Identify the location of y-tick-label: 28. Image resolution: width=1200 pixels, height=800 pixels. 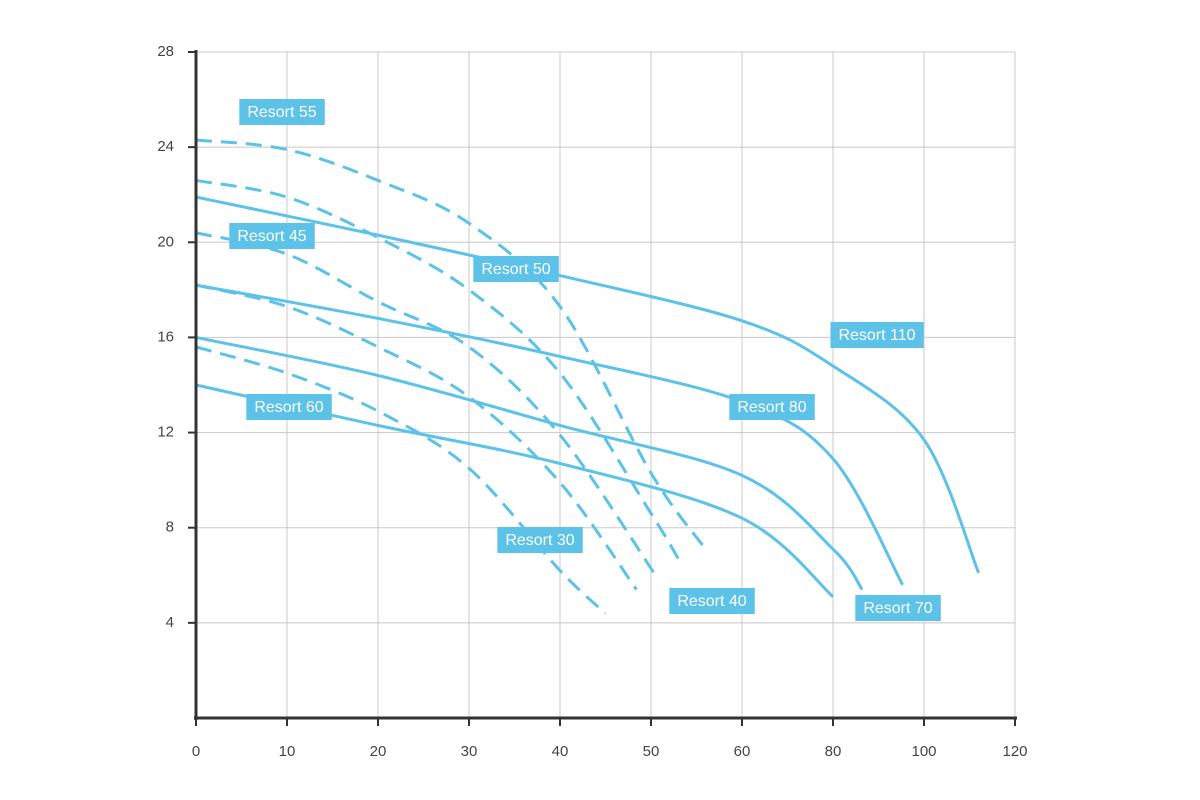
(165, 51).